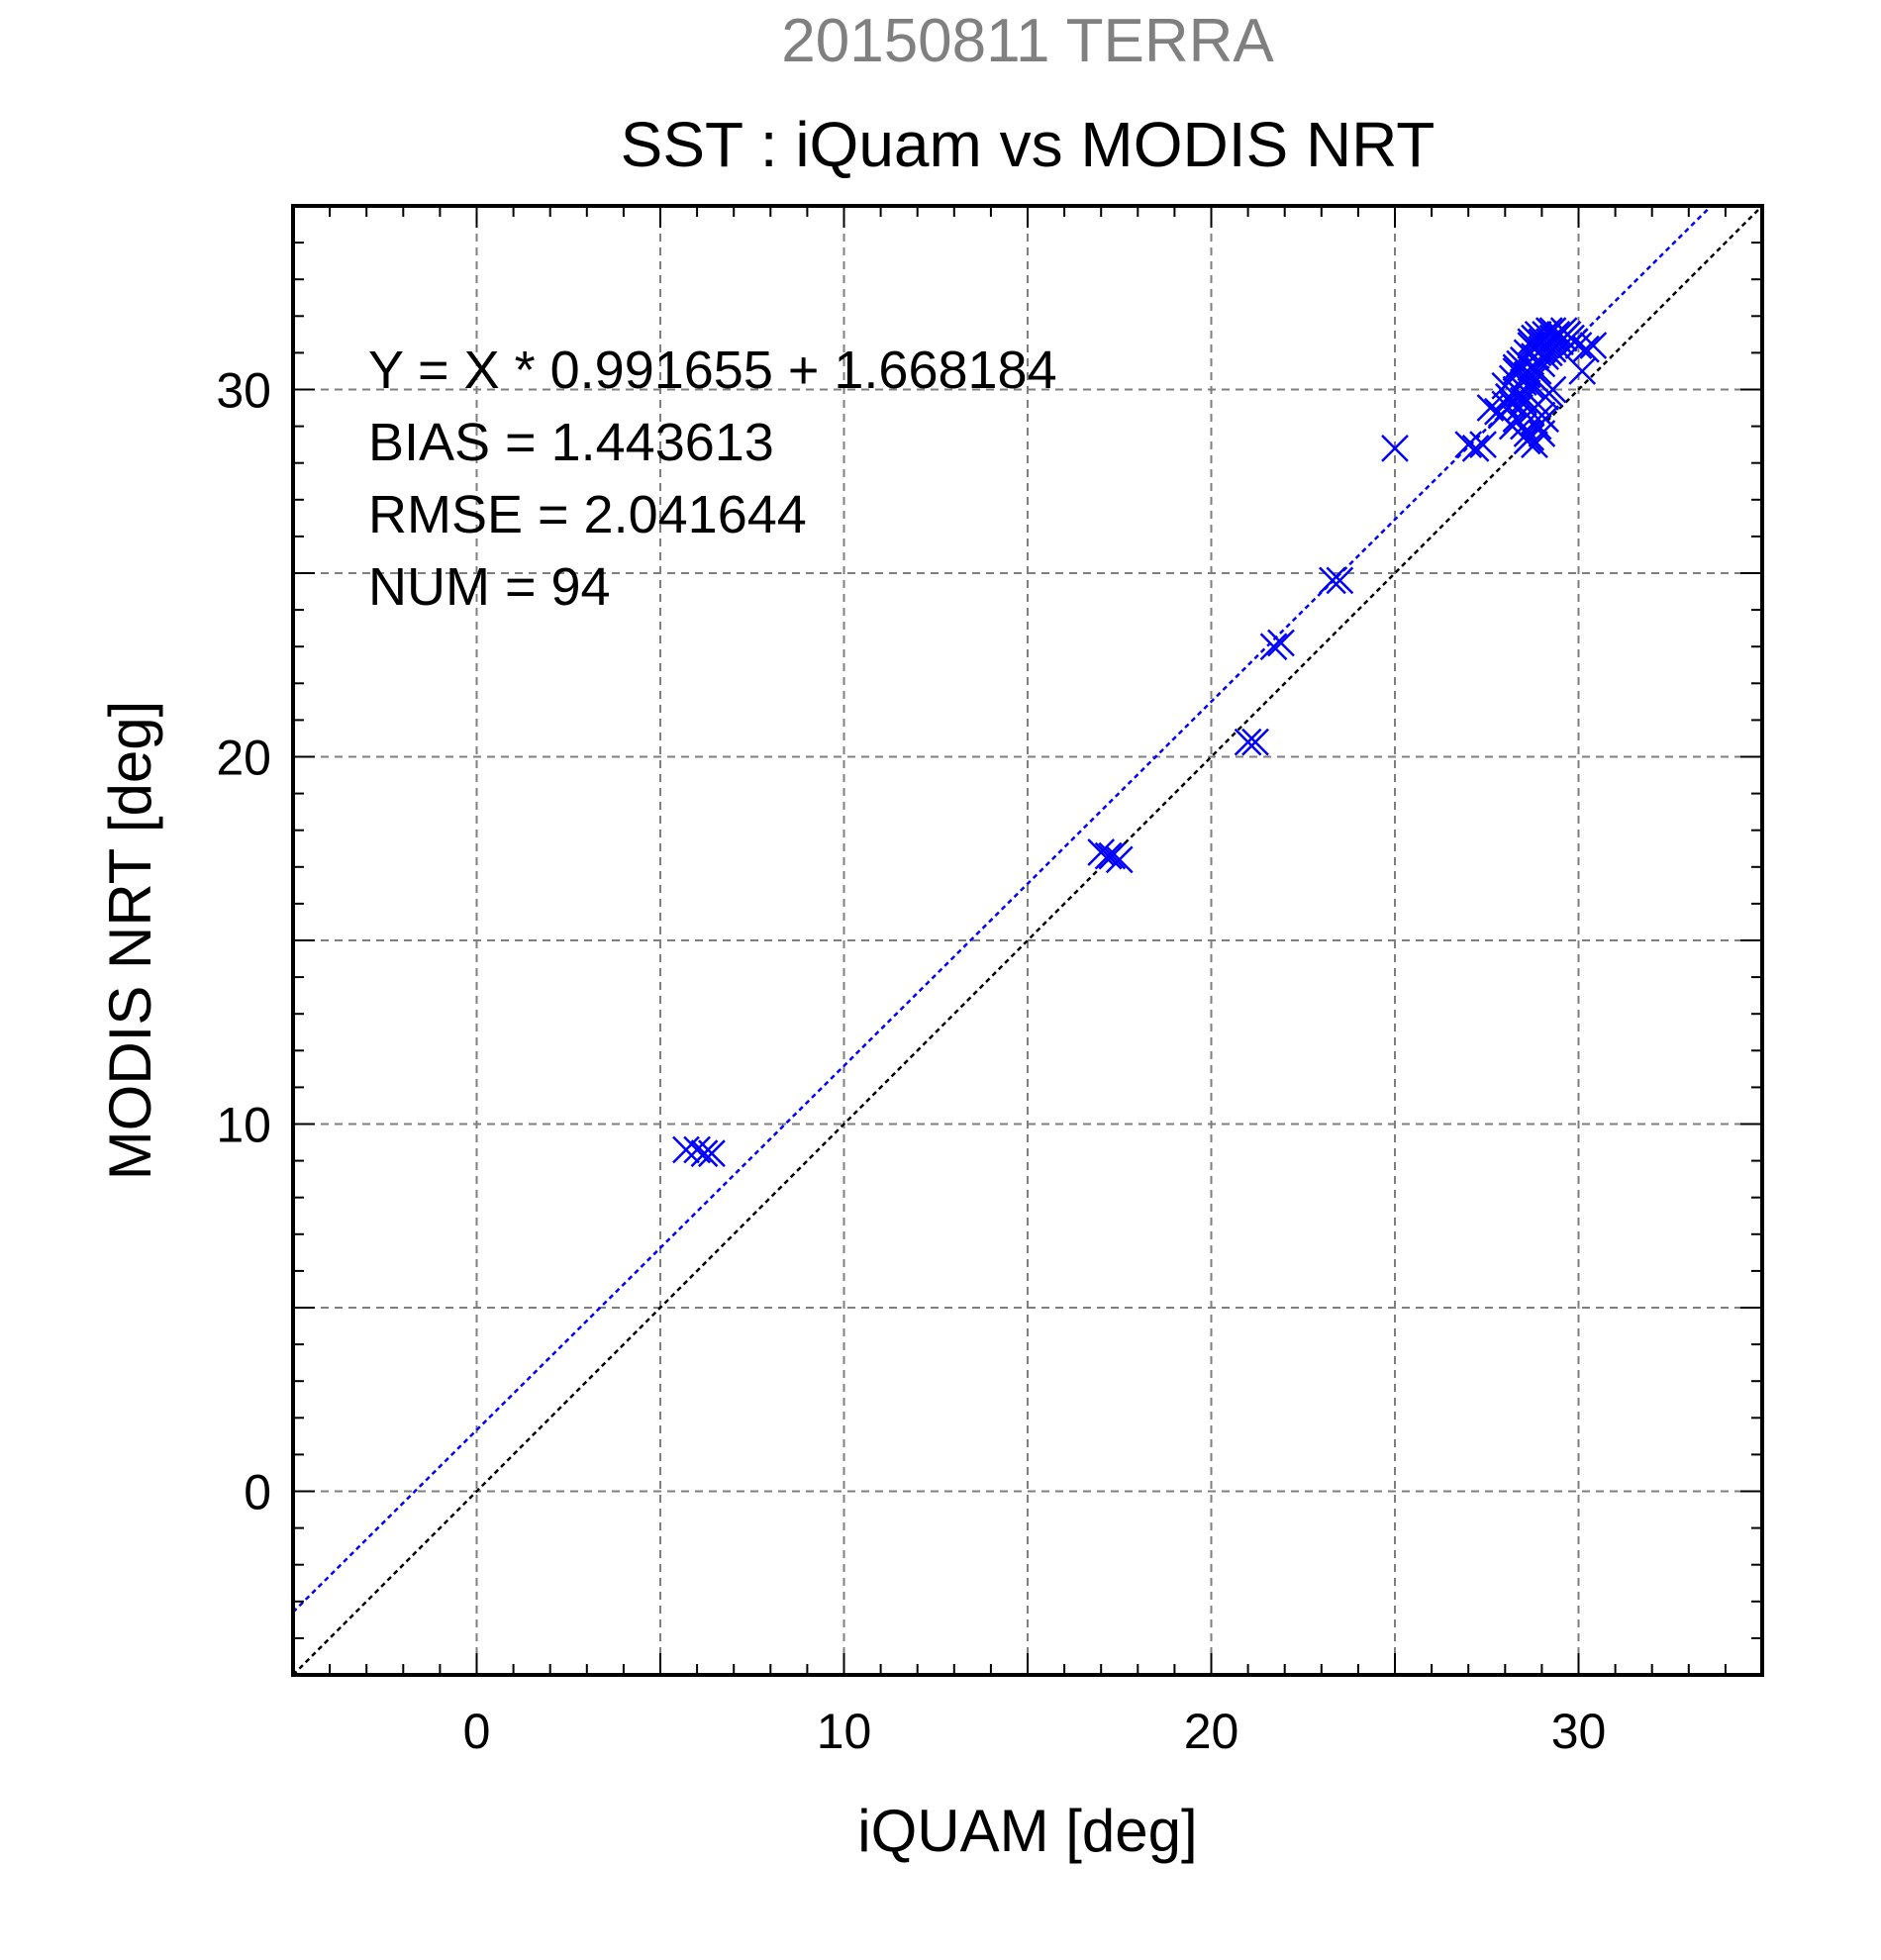 The height and width of the screenshot is (1960, 1881). What do you see at coordinates (244, 1125) in the screenshot?
I see `y-tick-label: 10` at bounding box center [244, 1125].